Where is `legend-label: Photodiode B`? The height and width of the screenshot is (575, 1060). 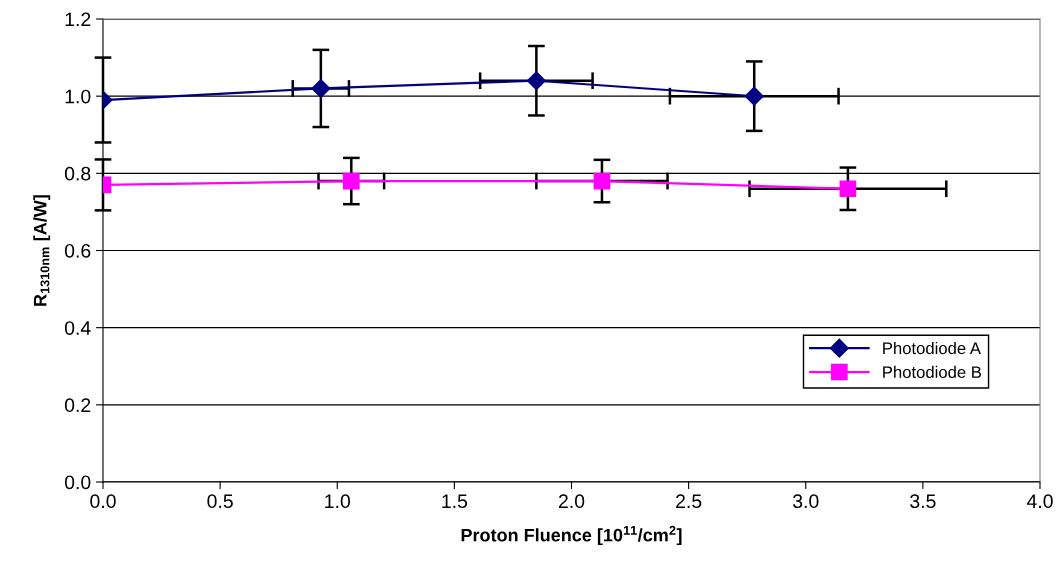
legend-label: Photodiode B is located at coordinates (932, 372).